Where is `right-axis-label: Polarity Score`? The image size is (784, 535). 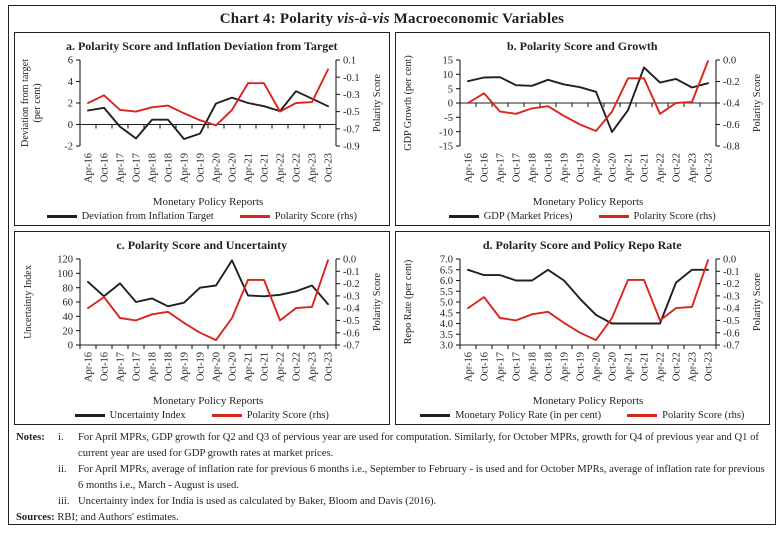 right-axis-label: Polarity Score is located at coordinates (377, 302).